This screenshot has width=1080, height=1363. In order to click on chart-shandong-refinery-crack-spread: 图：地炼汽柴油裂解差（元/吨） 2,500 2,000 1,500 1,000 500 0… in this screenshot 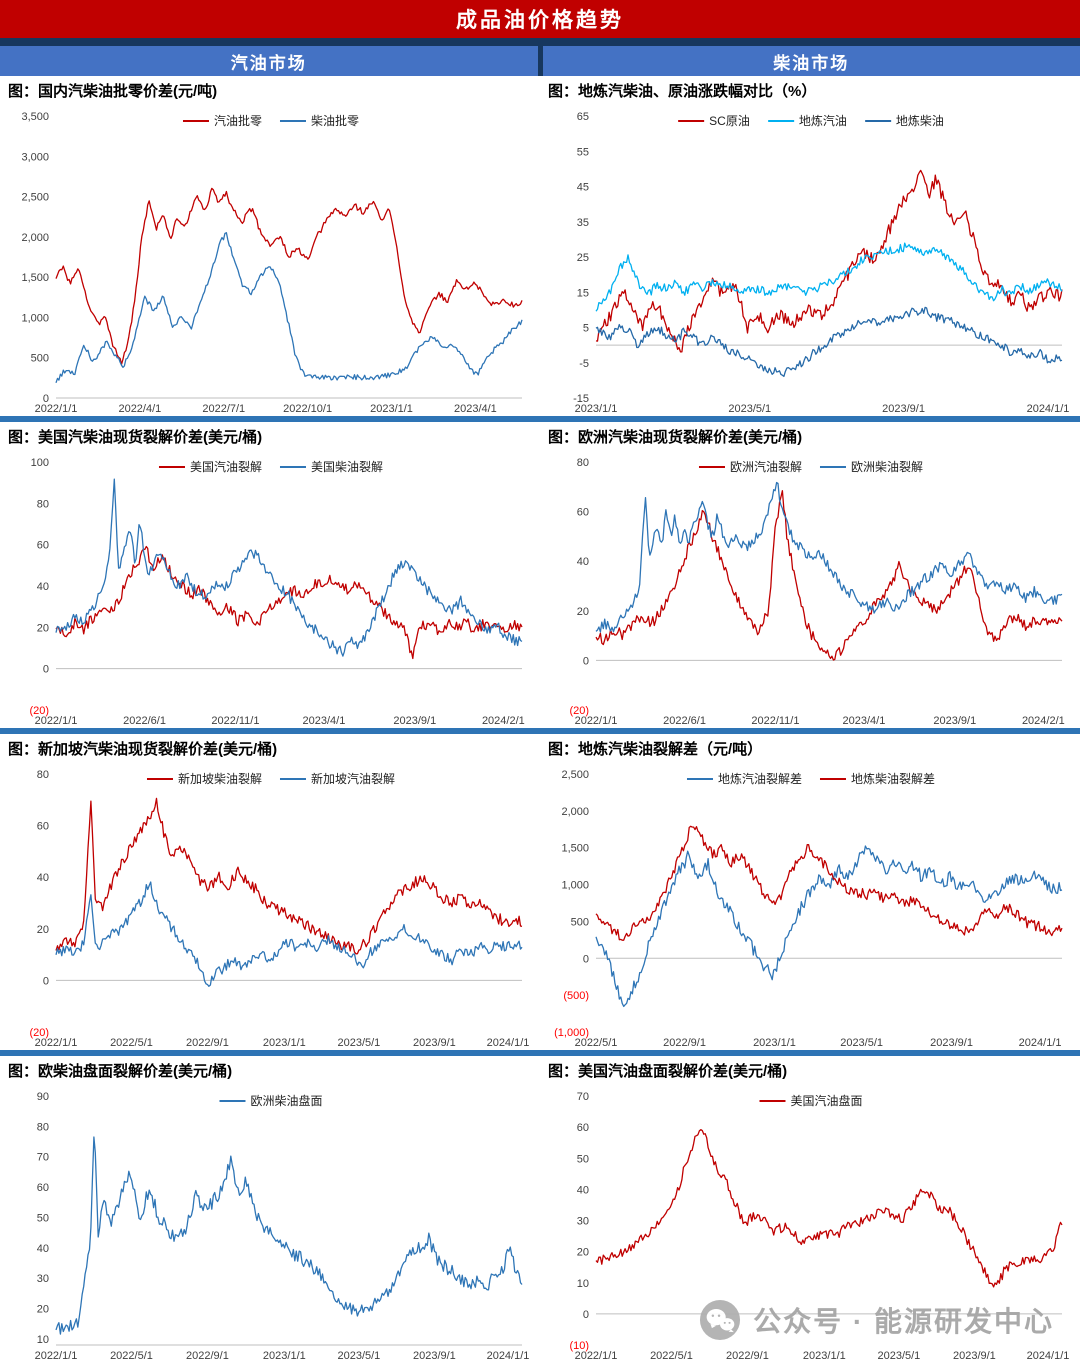, I will do `click(810, 892)`.